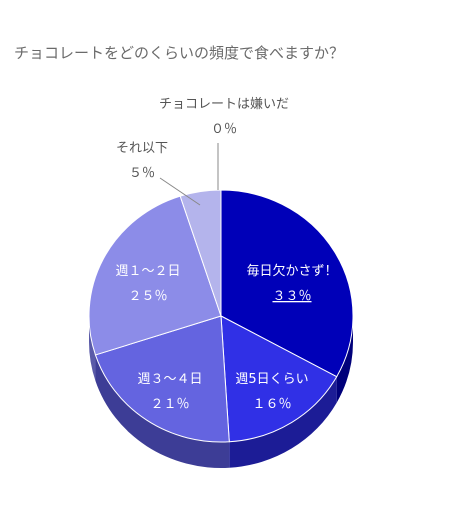 Image resolution: width=460 pixels, height=512 pixels. What do you see at coordinates (224, 129) in the screenshot?
I see `slice-value-5: ０％` at bounding box center [224, 129].